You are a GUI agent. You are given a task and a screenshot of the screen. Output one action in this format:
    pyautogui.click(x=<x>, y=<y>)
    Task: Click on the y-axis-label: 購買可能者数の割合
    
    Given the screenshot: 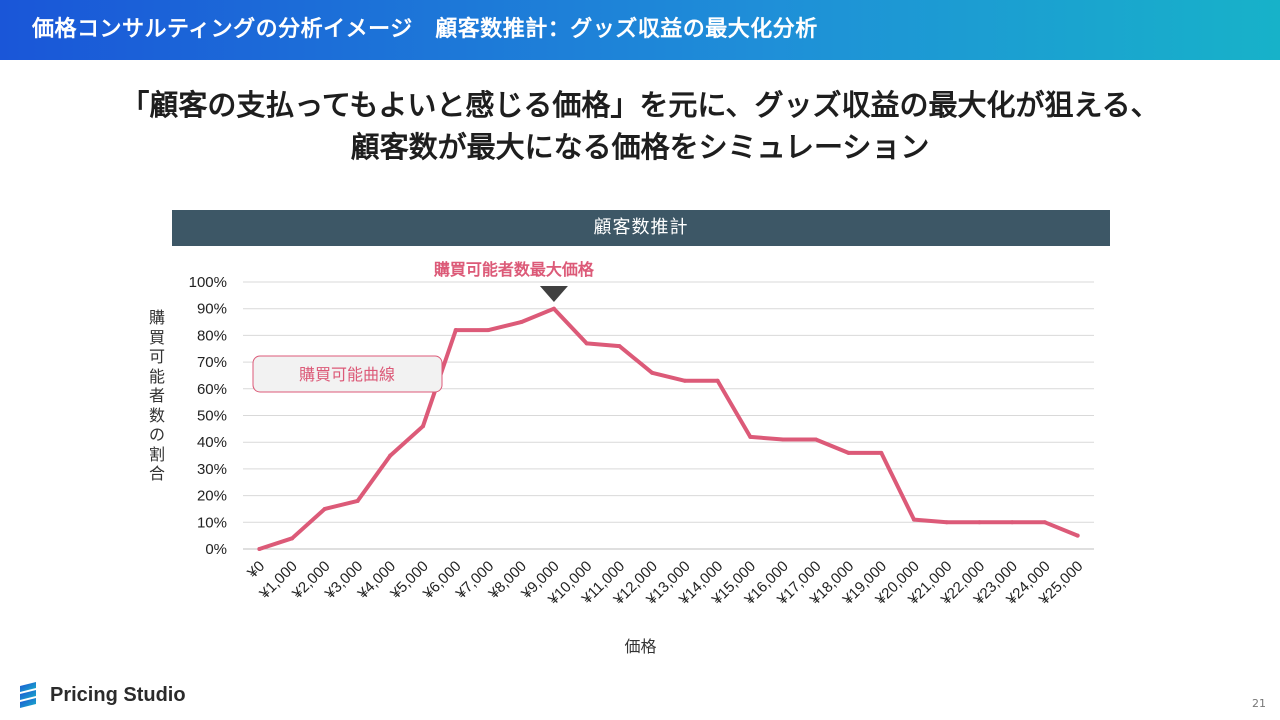 What is the action you would take?
    pyautogui.click(x=157, y=396)
    